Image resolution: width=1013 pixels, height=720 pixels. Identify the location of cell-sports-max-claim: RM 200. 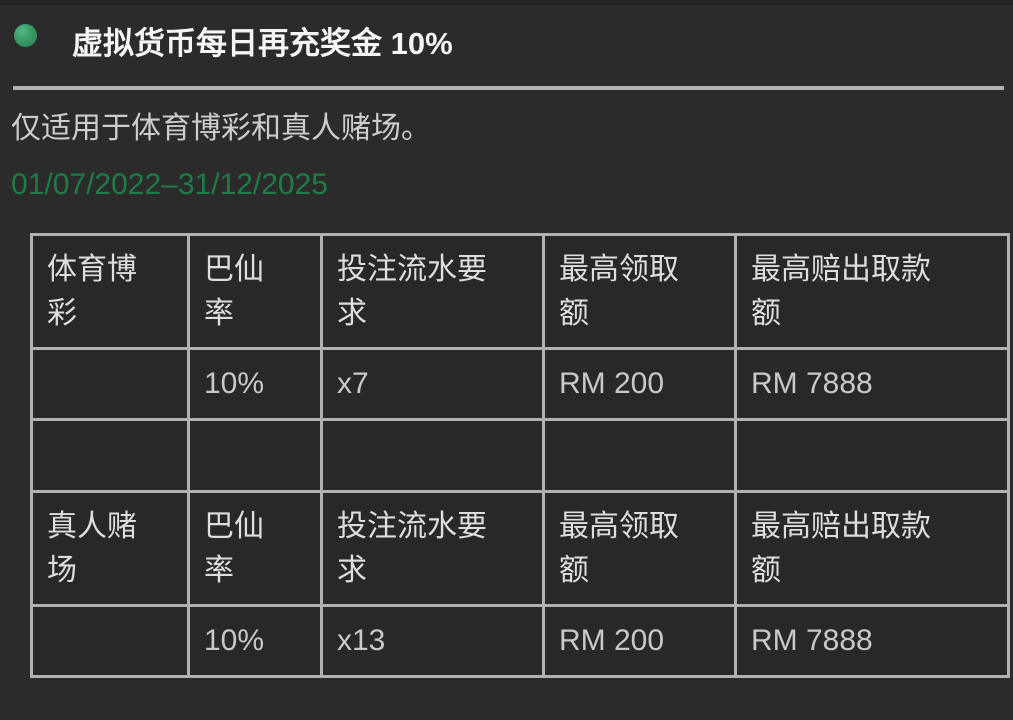
(639, 384).